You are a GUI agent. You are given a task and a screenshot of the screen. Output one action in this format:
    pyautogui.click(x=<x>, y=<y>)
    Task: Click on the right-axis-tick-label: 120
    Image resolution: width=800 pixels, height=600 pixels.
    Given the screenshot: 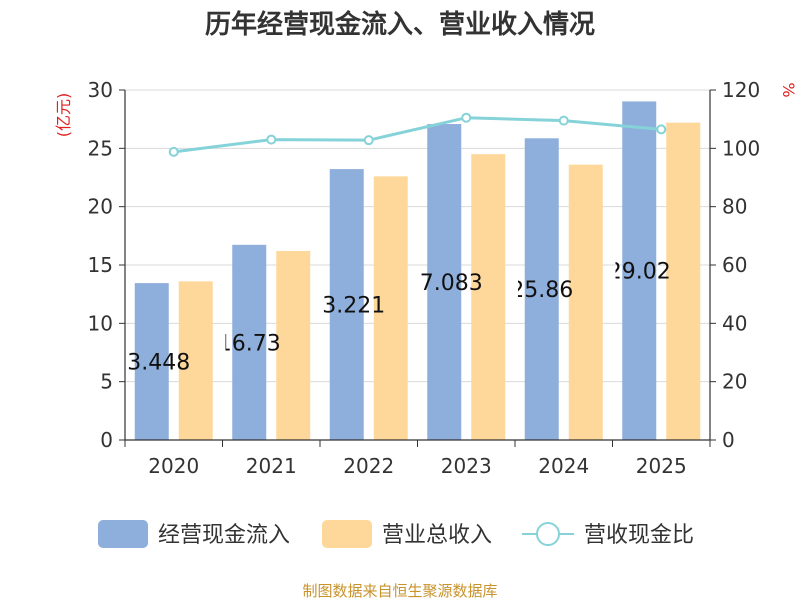 What is the action you would take?
    pyautogui.click(x=741, y=90)
    